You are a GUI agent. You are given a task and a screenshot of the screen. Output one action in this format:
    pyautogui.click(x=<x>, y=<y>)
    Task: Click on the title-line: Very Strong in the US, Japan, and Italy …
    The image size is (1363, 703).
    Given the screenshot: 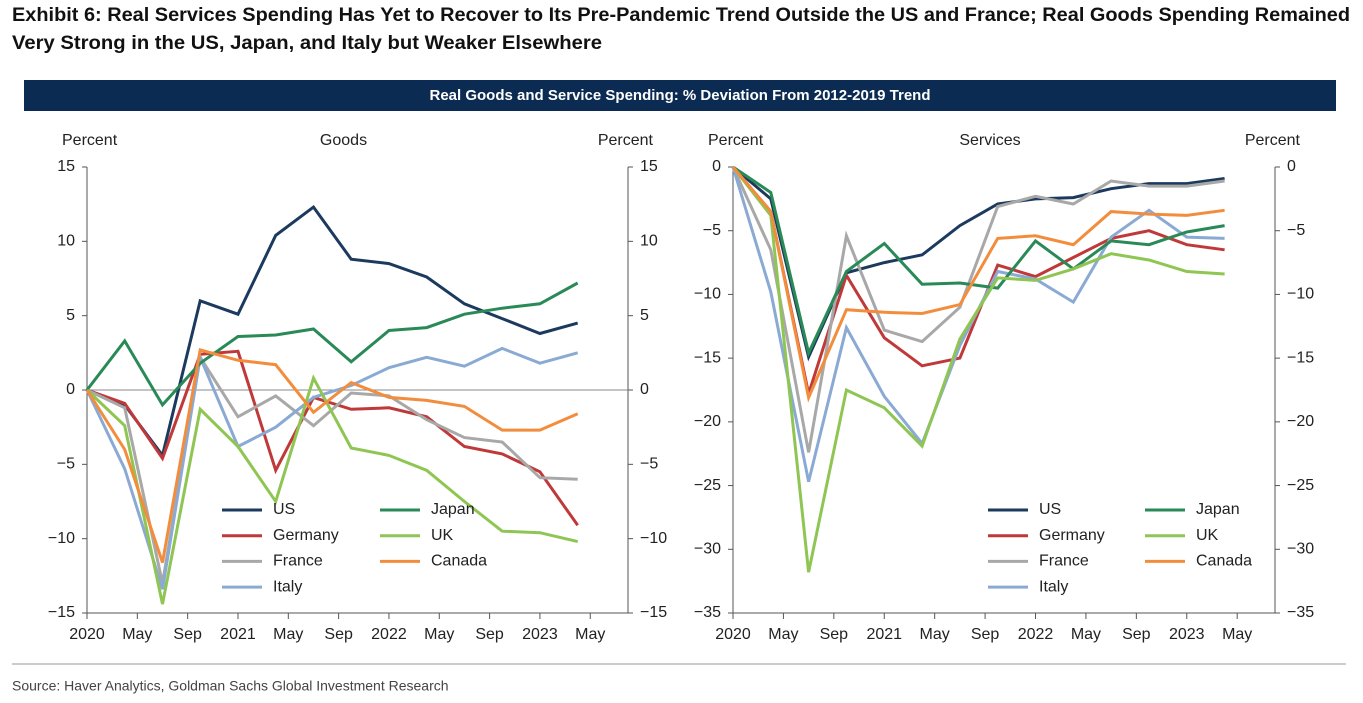 What is the action you would take?
    pyautogui.click(x=307, y=43)
    